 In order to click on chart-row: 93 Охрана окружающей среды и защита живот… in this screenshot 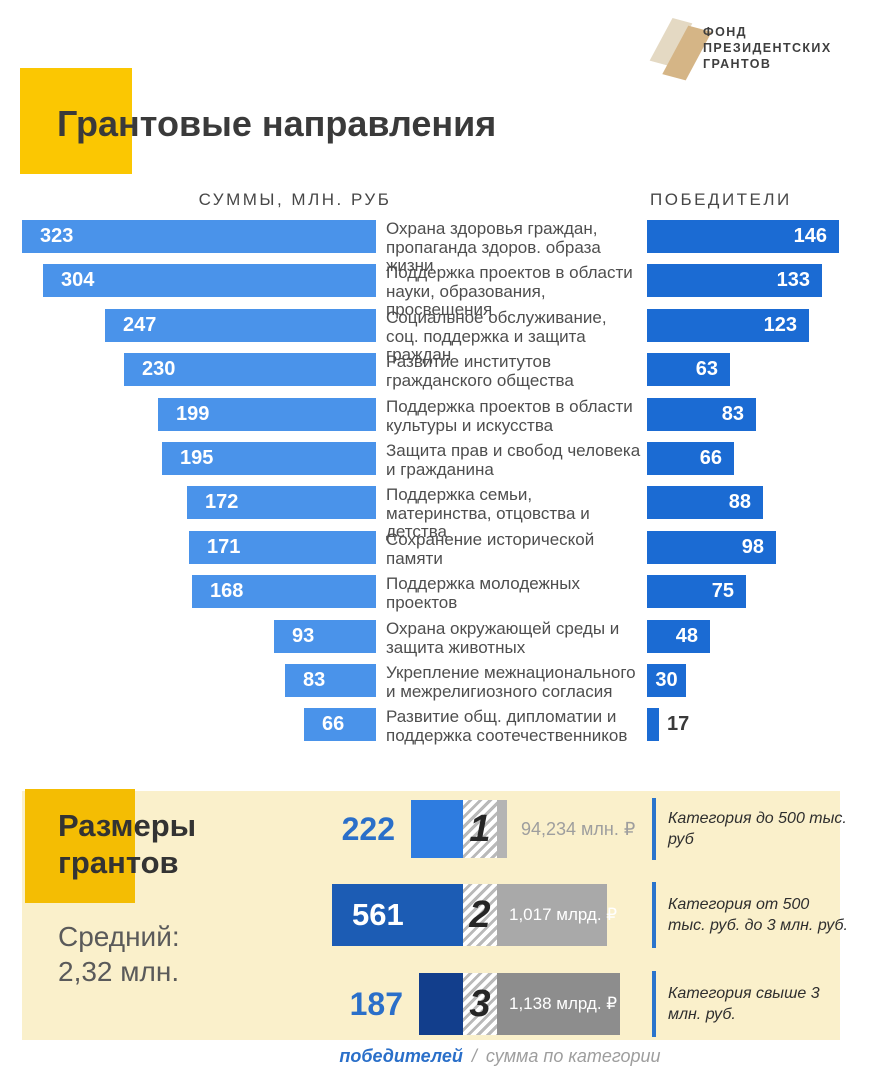, I will do `click(437, 637)`.